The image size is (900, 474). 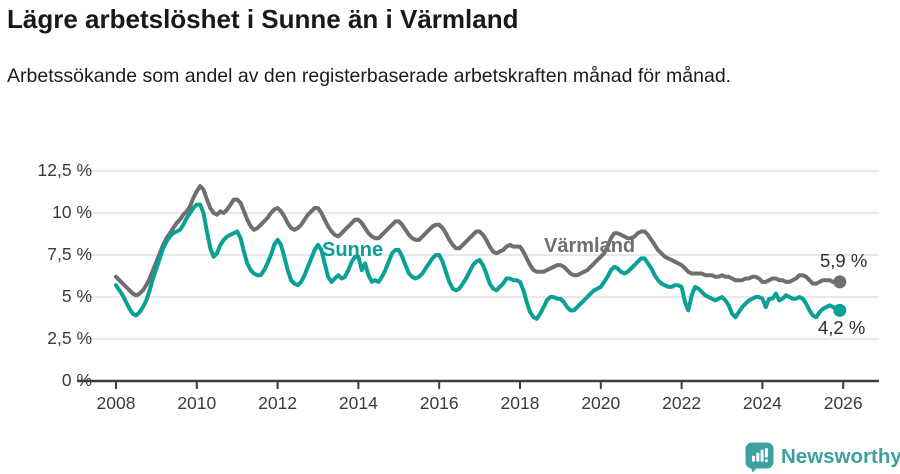 What do you see at coordinates (72, 212) in the screenshot?
I see `y-axis-label: 10 %` at bounding box center [72, 212].